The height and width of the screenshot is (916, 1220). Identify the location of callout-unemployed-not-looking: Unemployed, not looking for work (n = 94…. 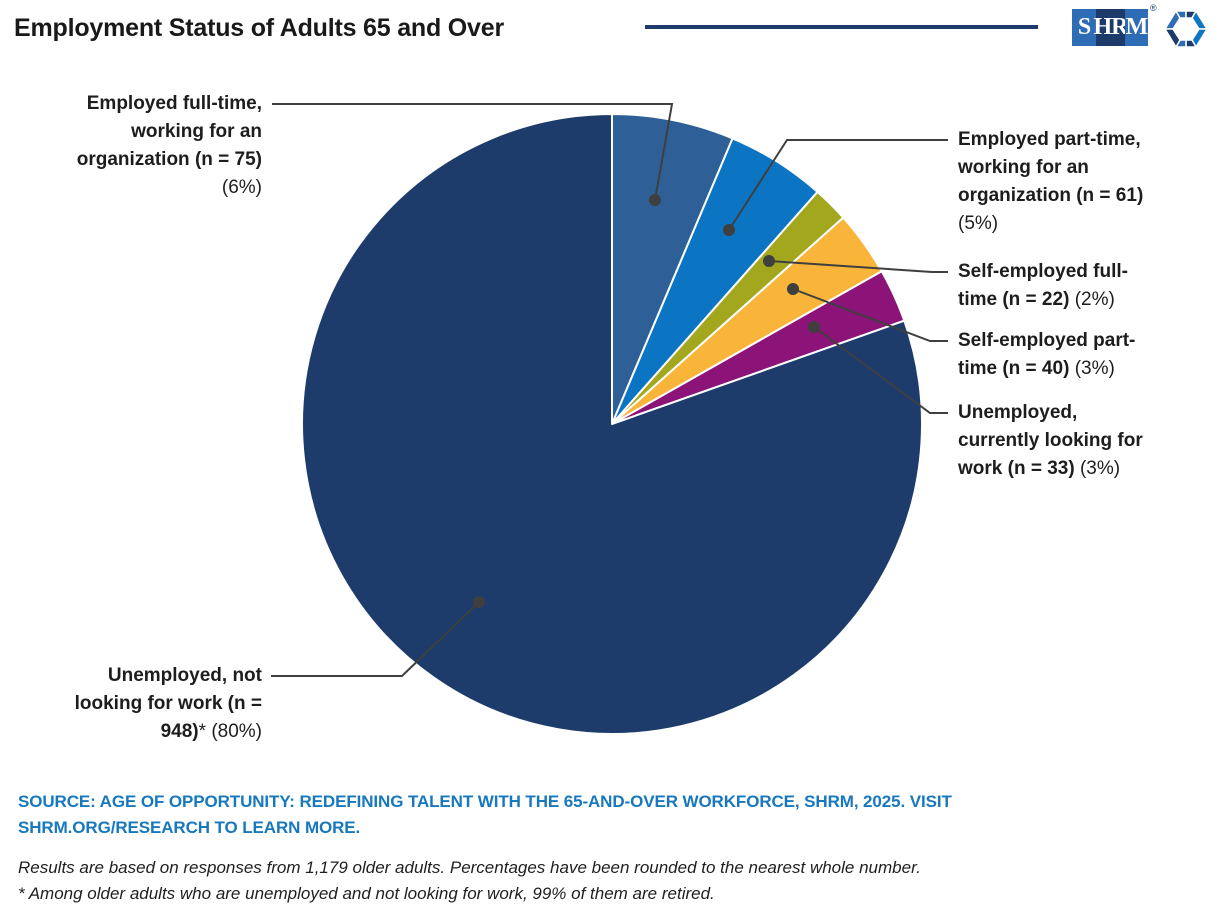
(157, 704).